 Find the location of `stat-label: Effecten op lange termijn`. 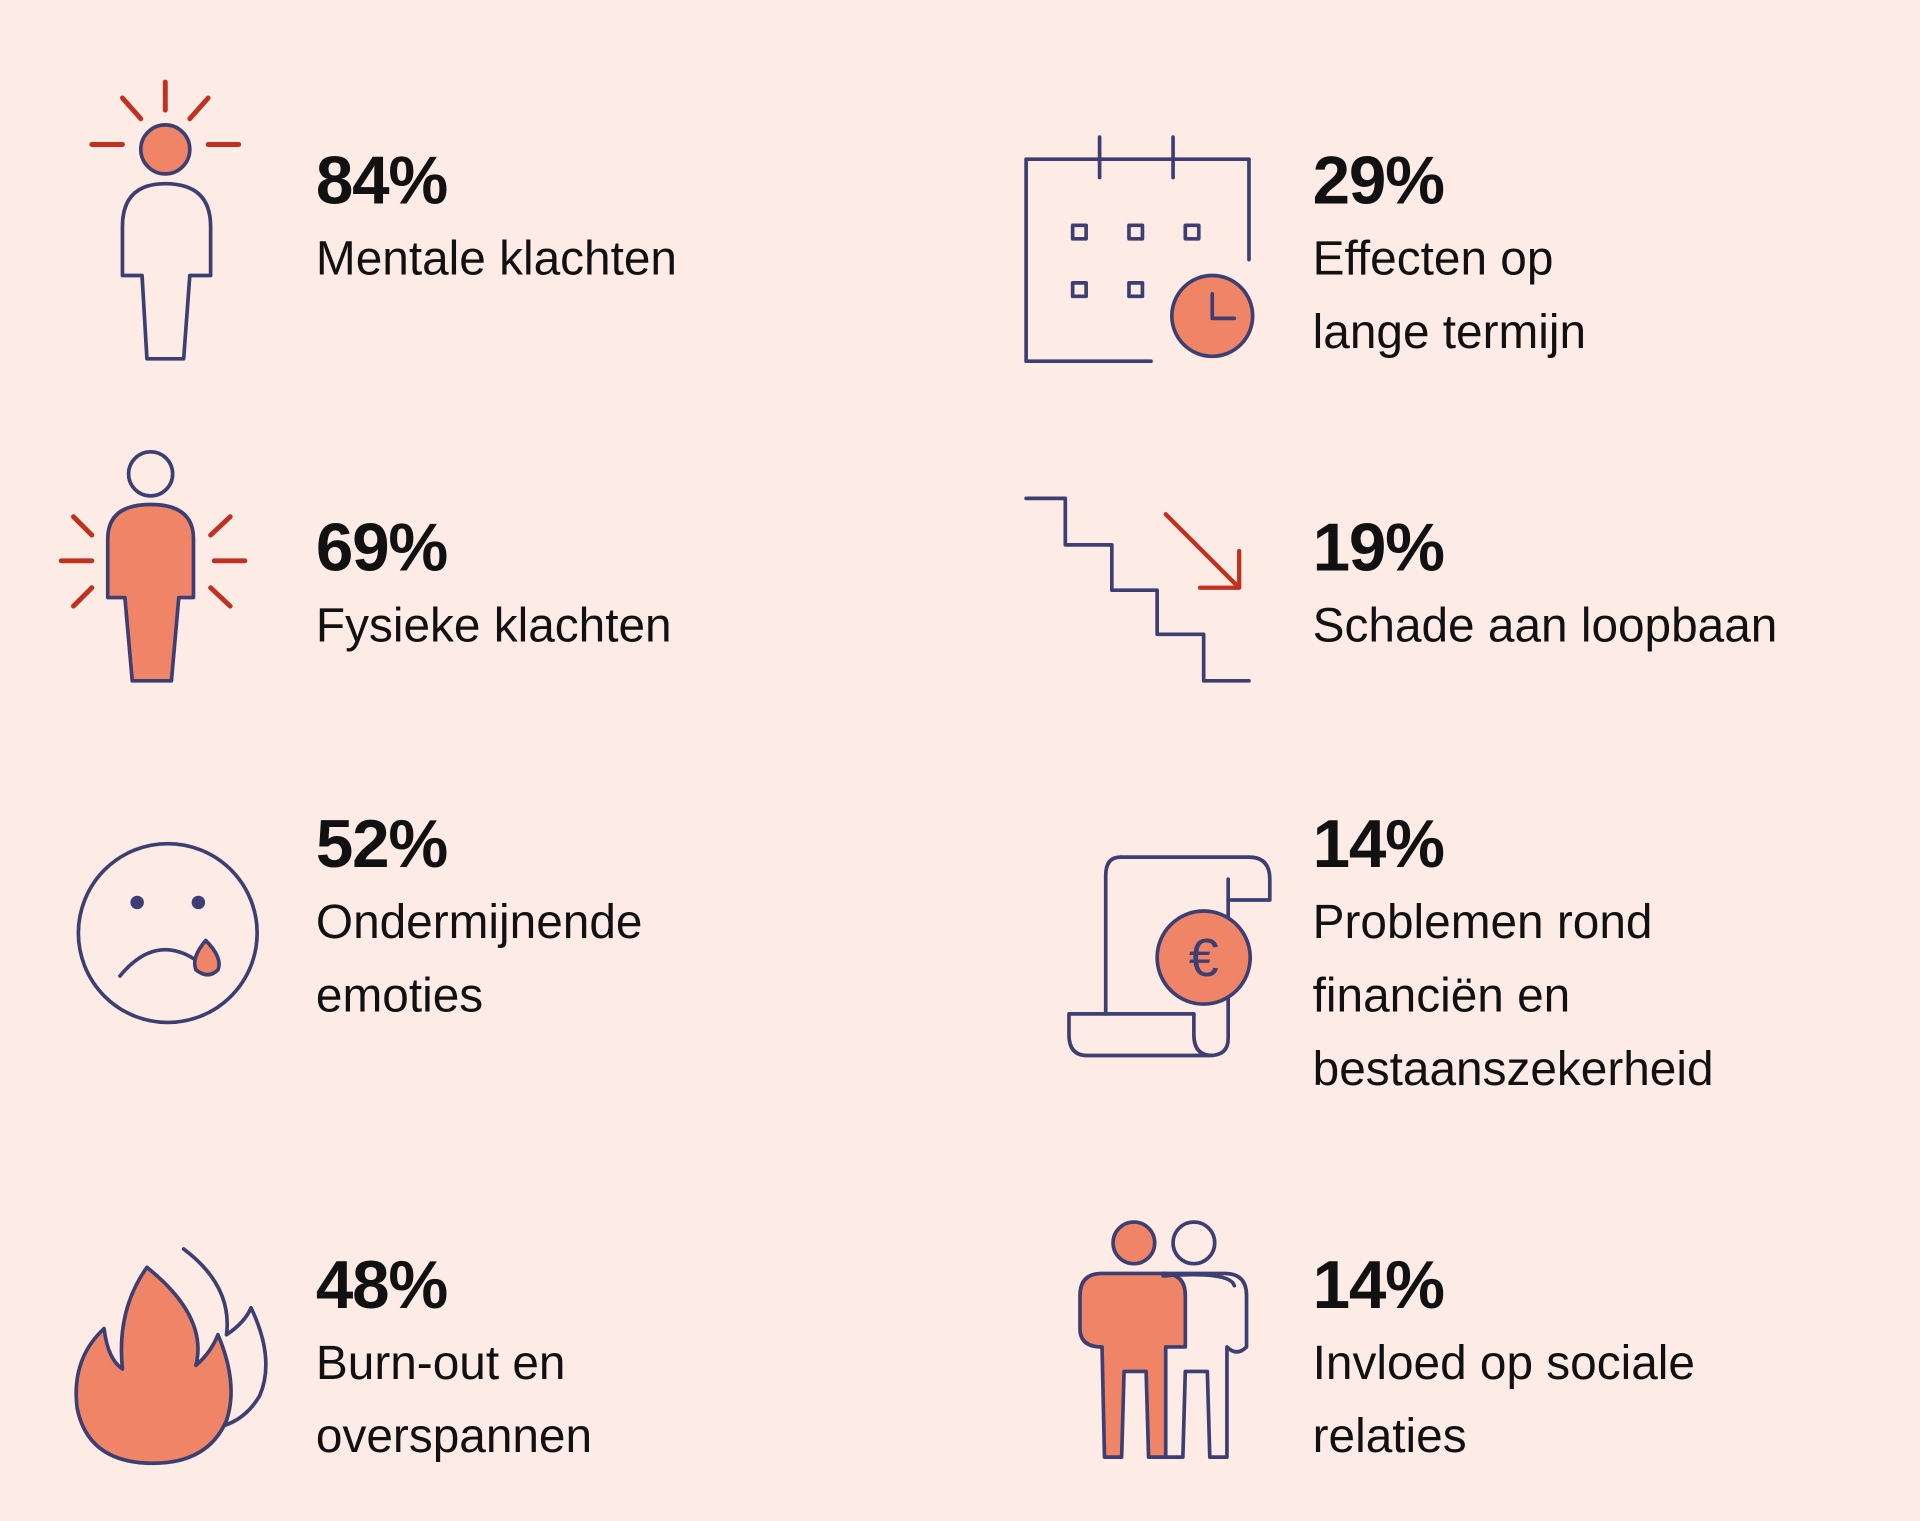

stat-label: Effecten op lange termijn is located at coordinates (1449, 296).